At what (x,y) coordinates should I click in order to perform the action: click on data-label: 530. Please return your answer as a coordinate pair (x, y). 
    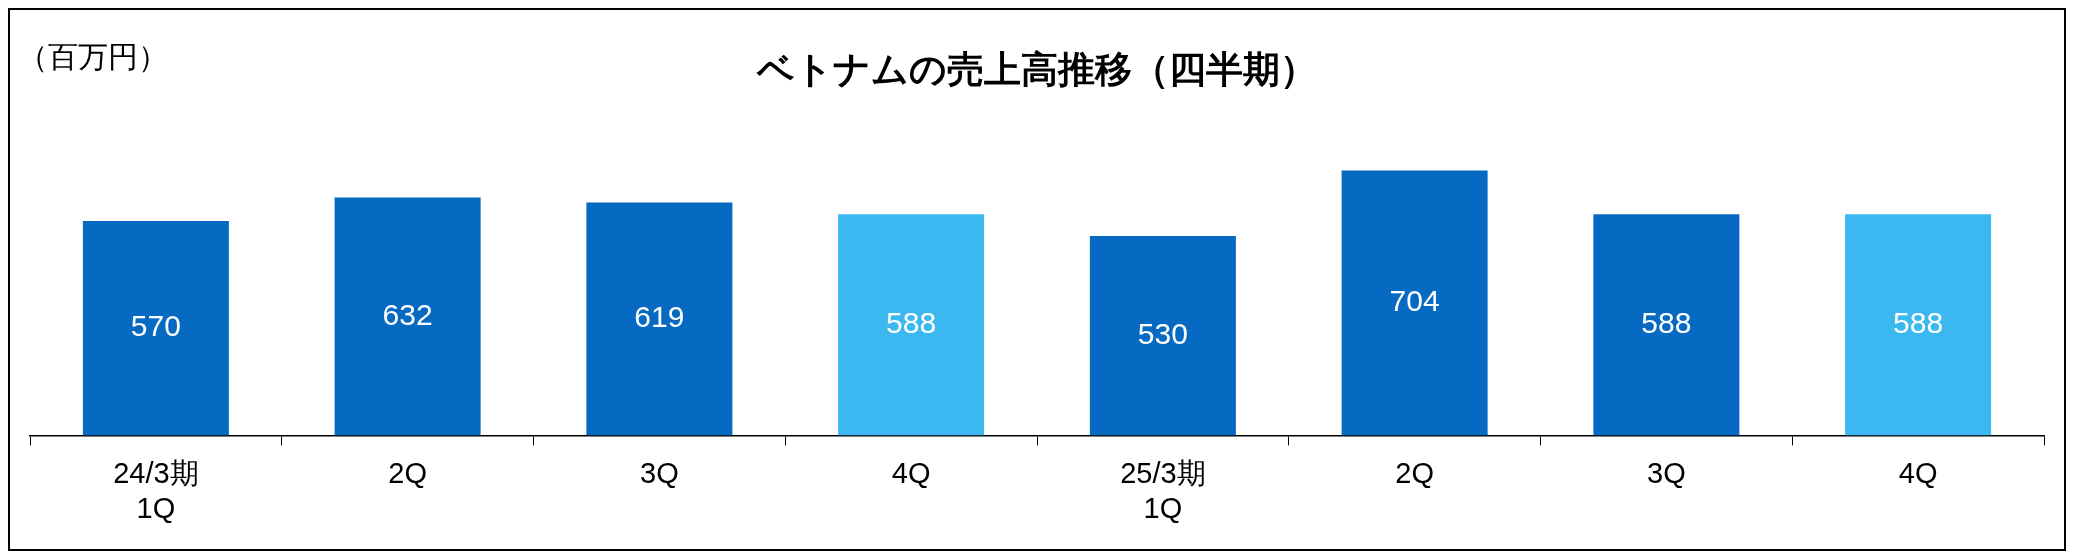
    Looking at the image, I should click on (1162, 333).